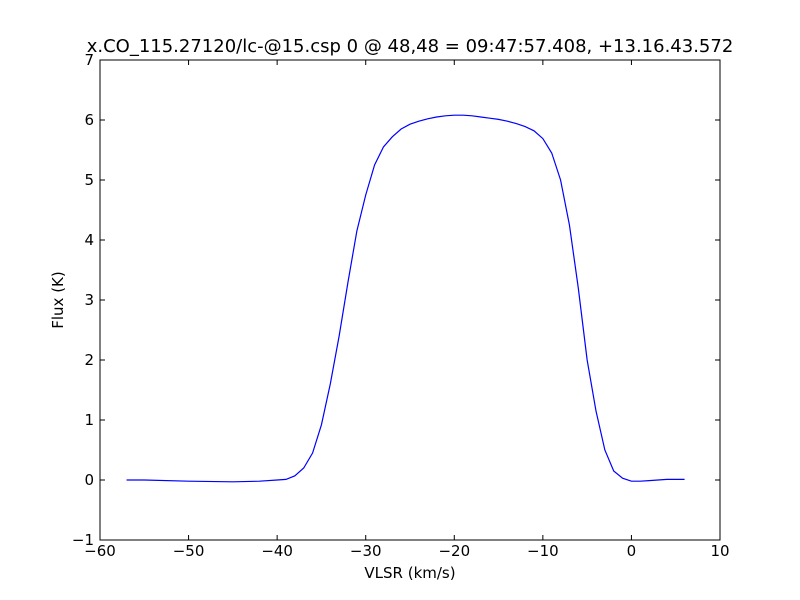 This screenshot has height=600, width=800. Describe the element at coordinates (189, 551) in the screenshot. I see `x-tick-label: −50` at that location.